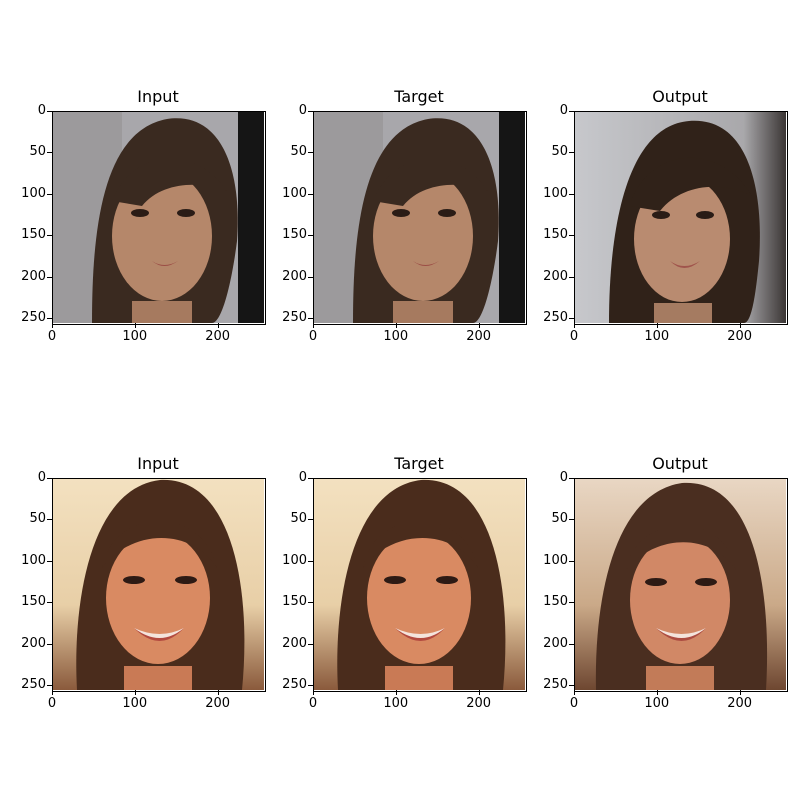  I want to click on panel-row2-input: Input 0 50 100 150 200 250 0 100 200, so click(143, 582).